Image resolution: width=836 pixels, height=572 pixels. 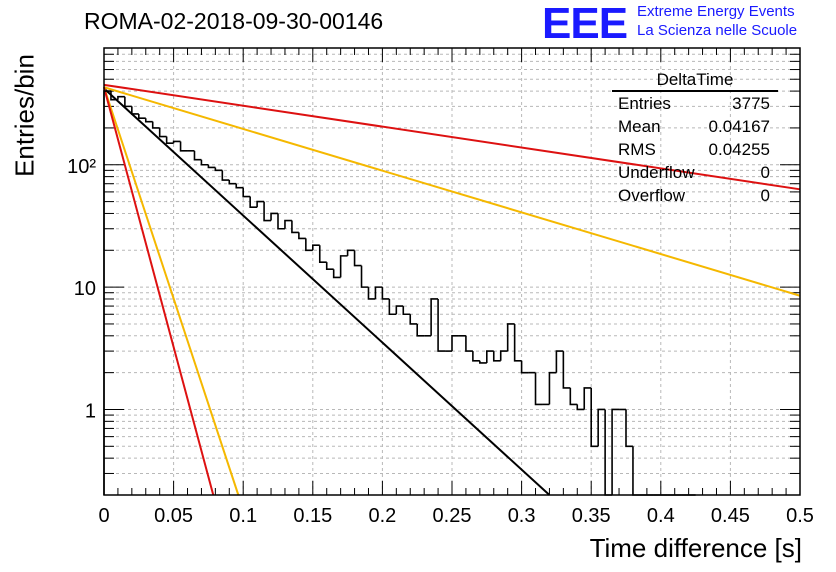 I want to click on stats-value: 0.04167, so click(x=739, y=126).